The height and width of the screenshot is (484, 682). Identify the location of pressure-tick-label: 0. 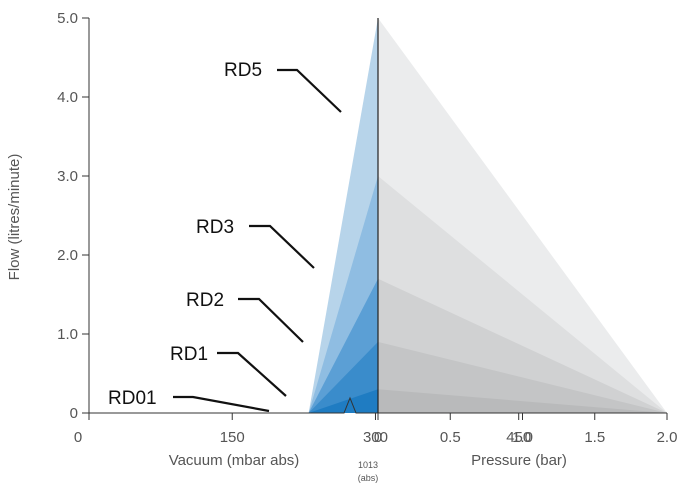
(378, 437).